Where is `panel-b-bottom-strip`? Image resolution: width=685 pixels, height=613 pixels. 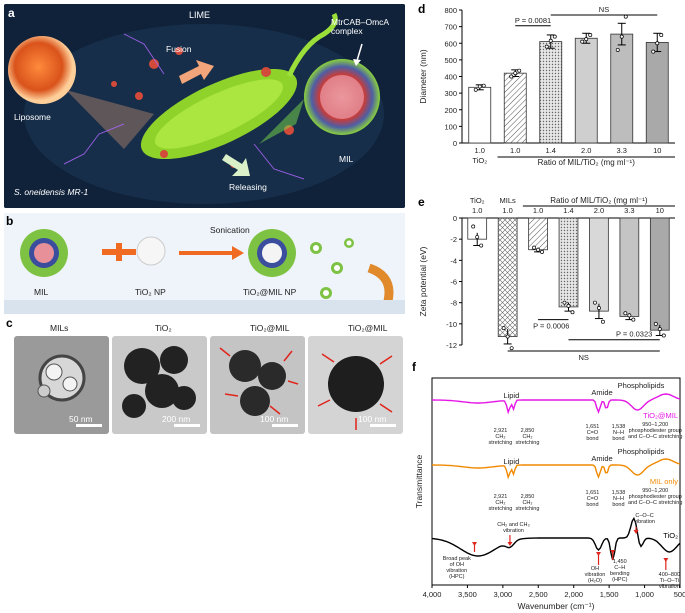
panel-b-bottom-strip is located at coordinates (204, 307).